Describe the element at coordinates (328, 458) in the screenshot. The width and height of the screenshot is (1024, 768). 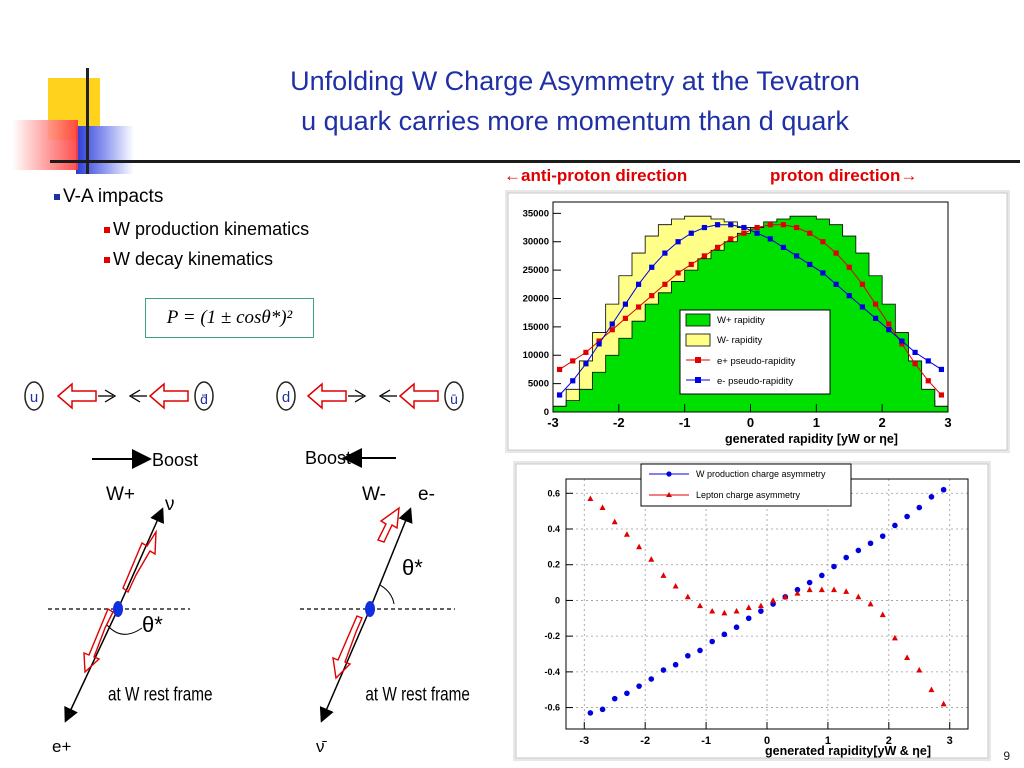
I see `boost-label: Boost` at that location.